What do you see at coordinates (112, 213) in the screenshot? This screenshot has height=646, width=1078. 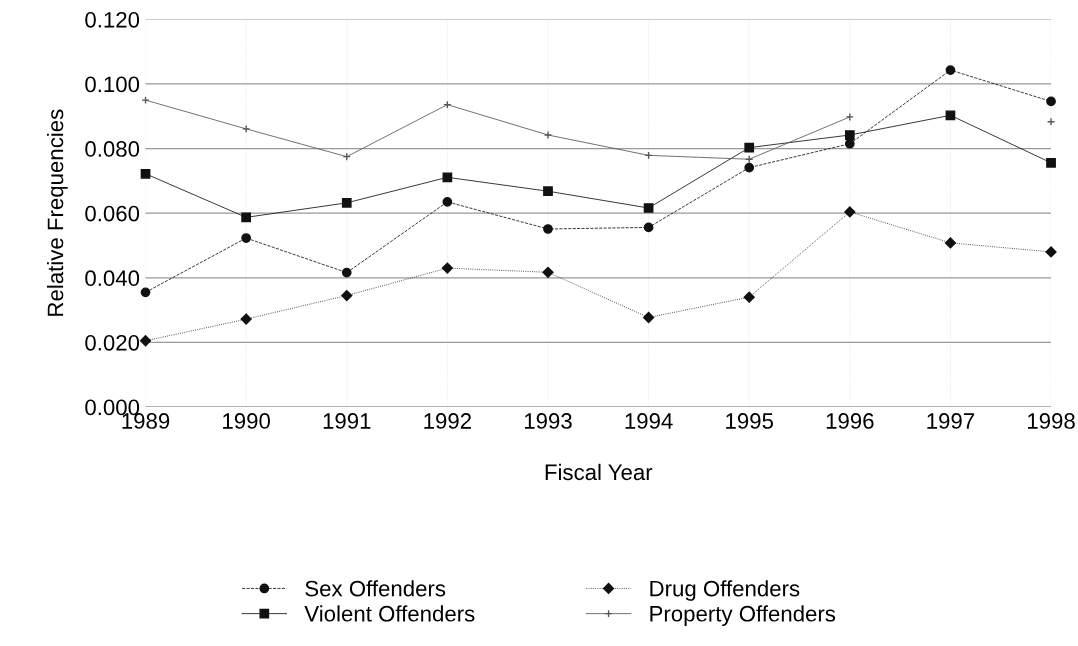 I see `y-tick-label: 0.060` at bounding box center [112, 213].